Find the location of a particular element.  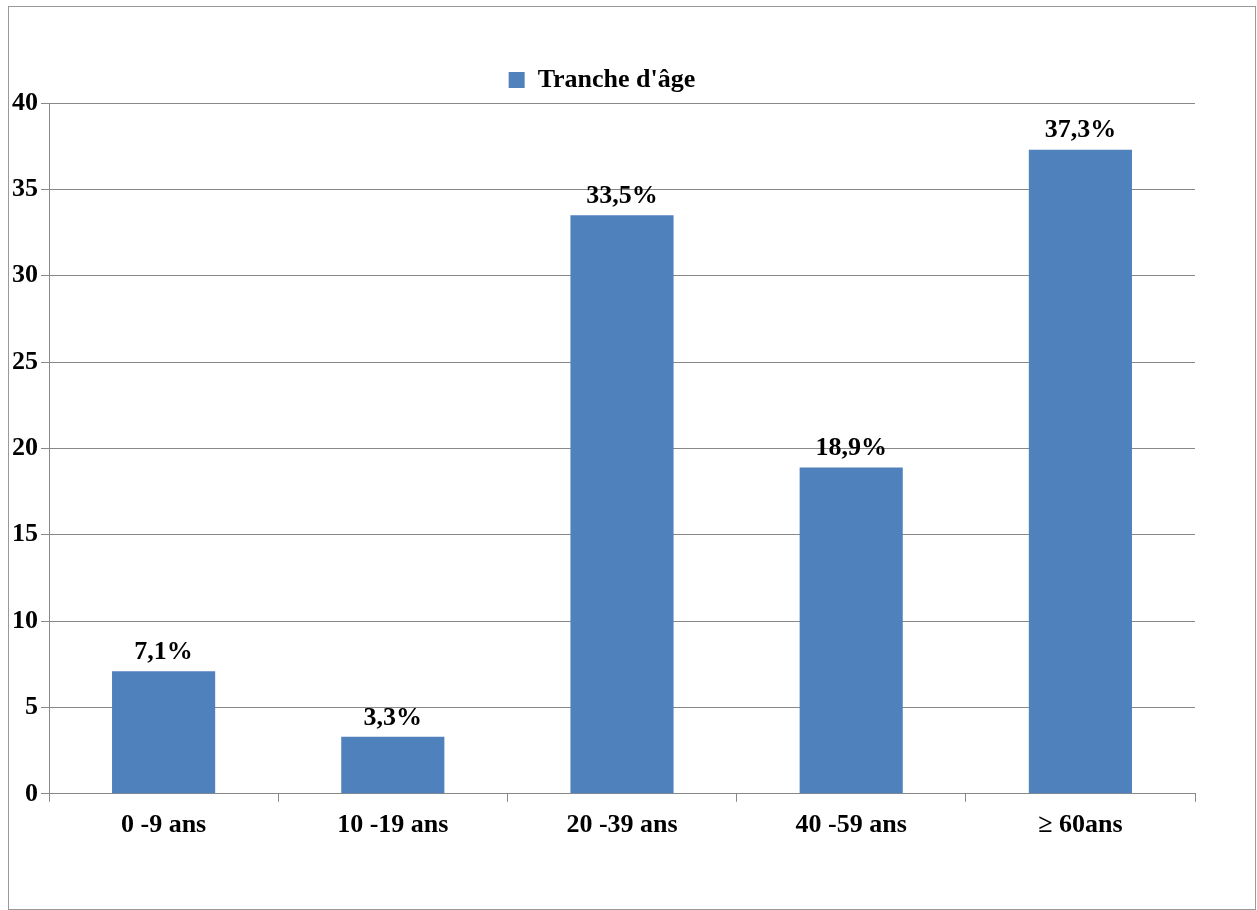

y-tick-label: 20 is located at coordinates (25, 447).